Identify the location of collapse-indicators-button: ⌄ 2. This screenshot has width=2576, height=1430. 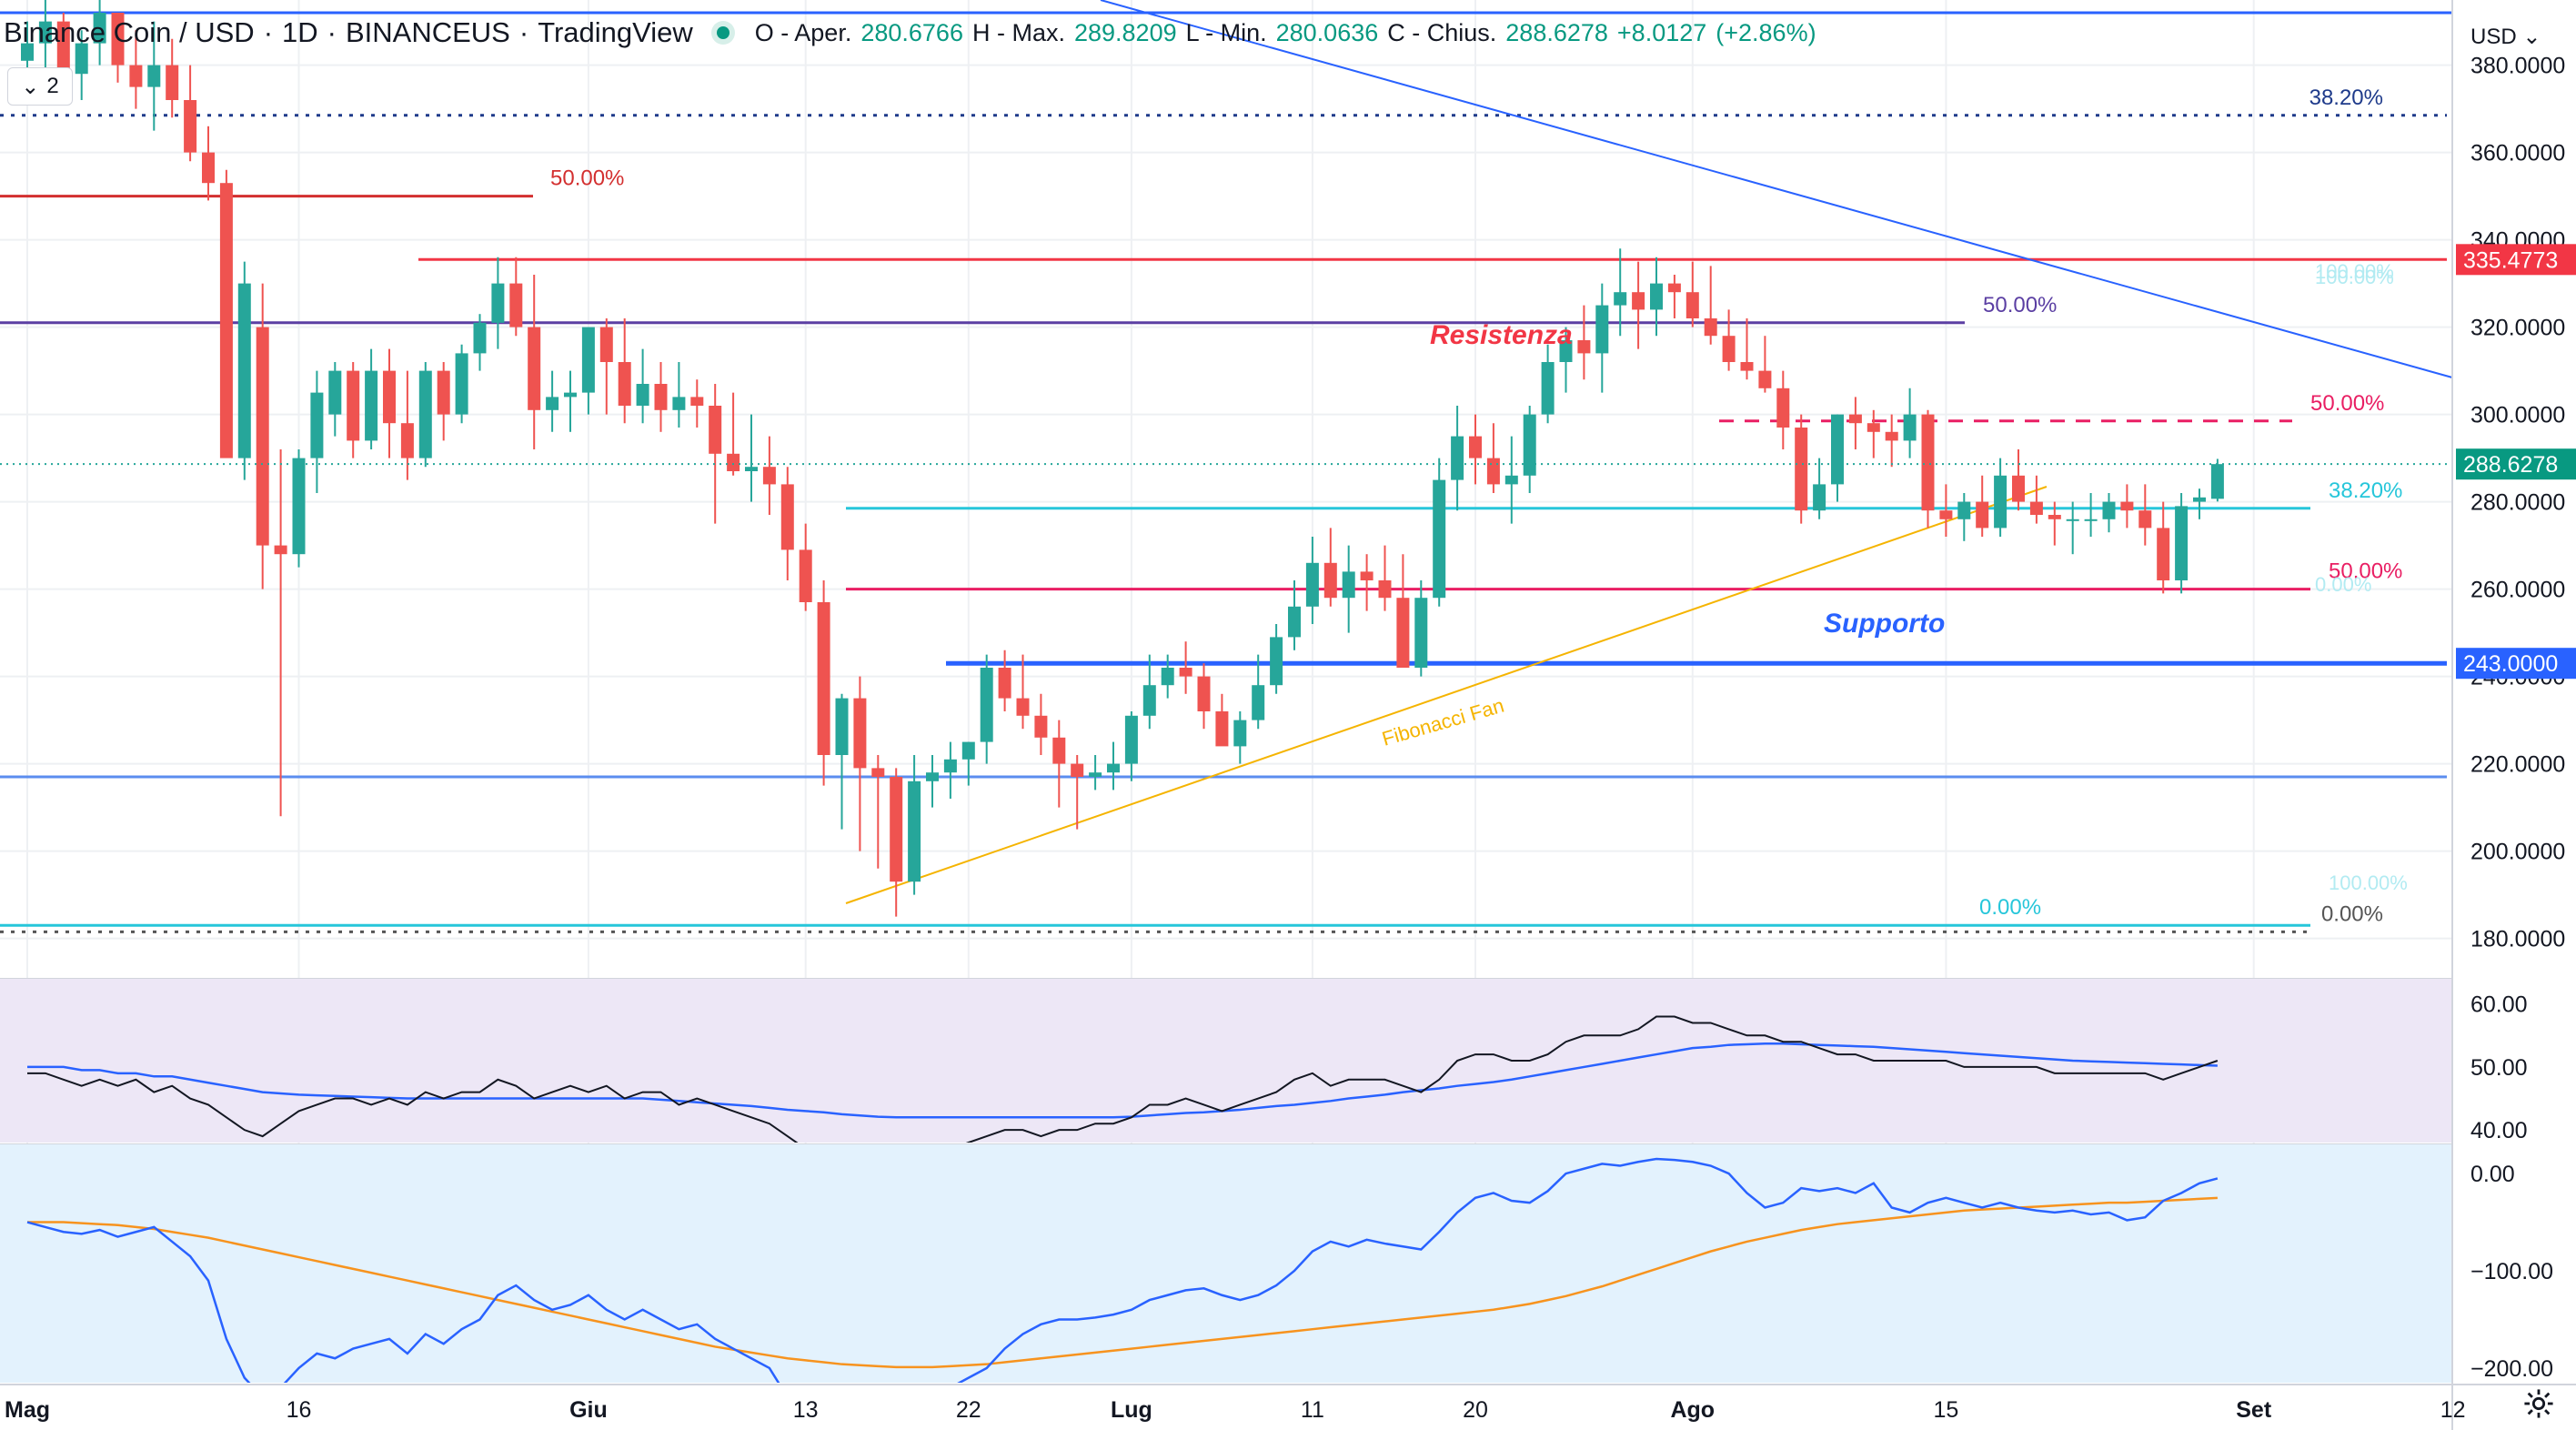
(40, 86).